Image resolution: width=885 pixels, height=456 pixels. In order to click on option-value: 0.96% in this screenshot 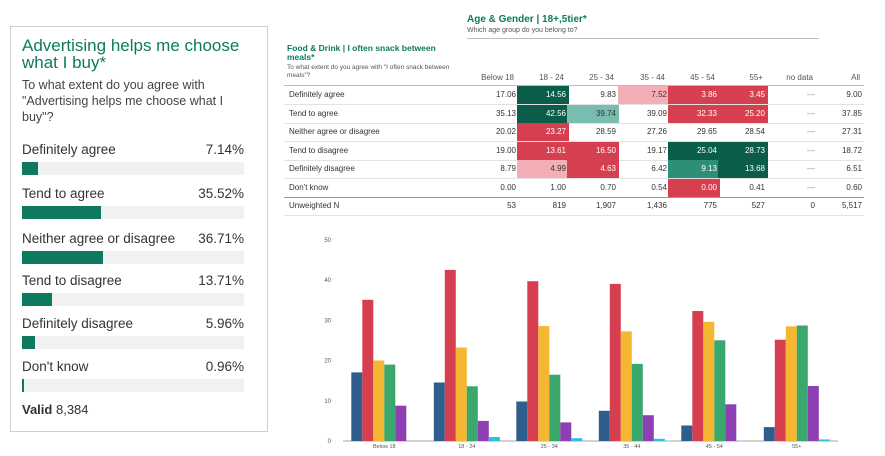, I will do `click(224, 366)`.